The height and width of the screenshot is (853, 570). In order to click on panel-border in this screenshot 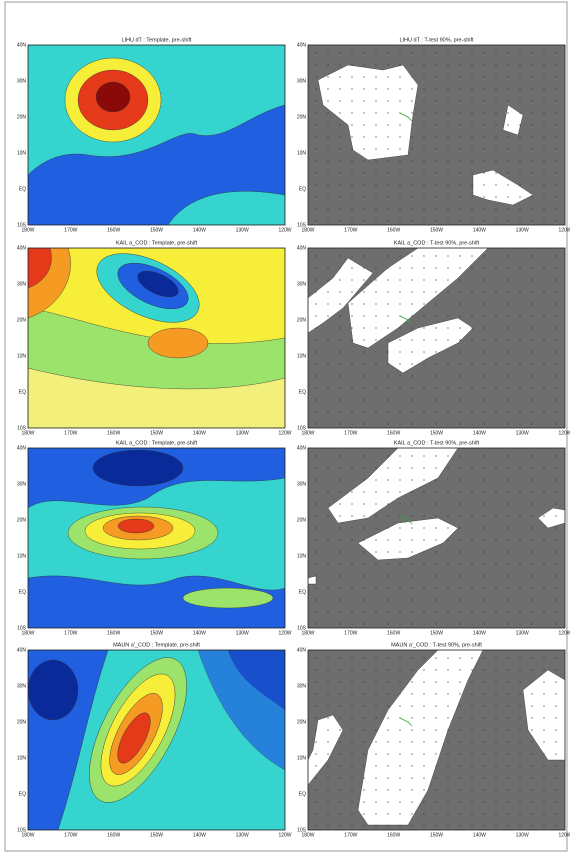, I will do `click(436, 338)`.